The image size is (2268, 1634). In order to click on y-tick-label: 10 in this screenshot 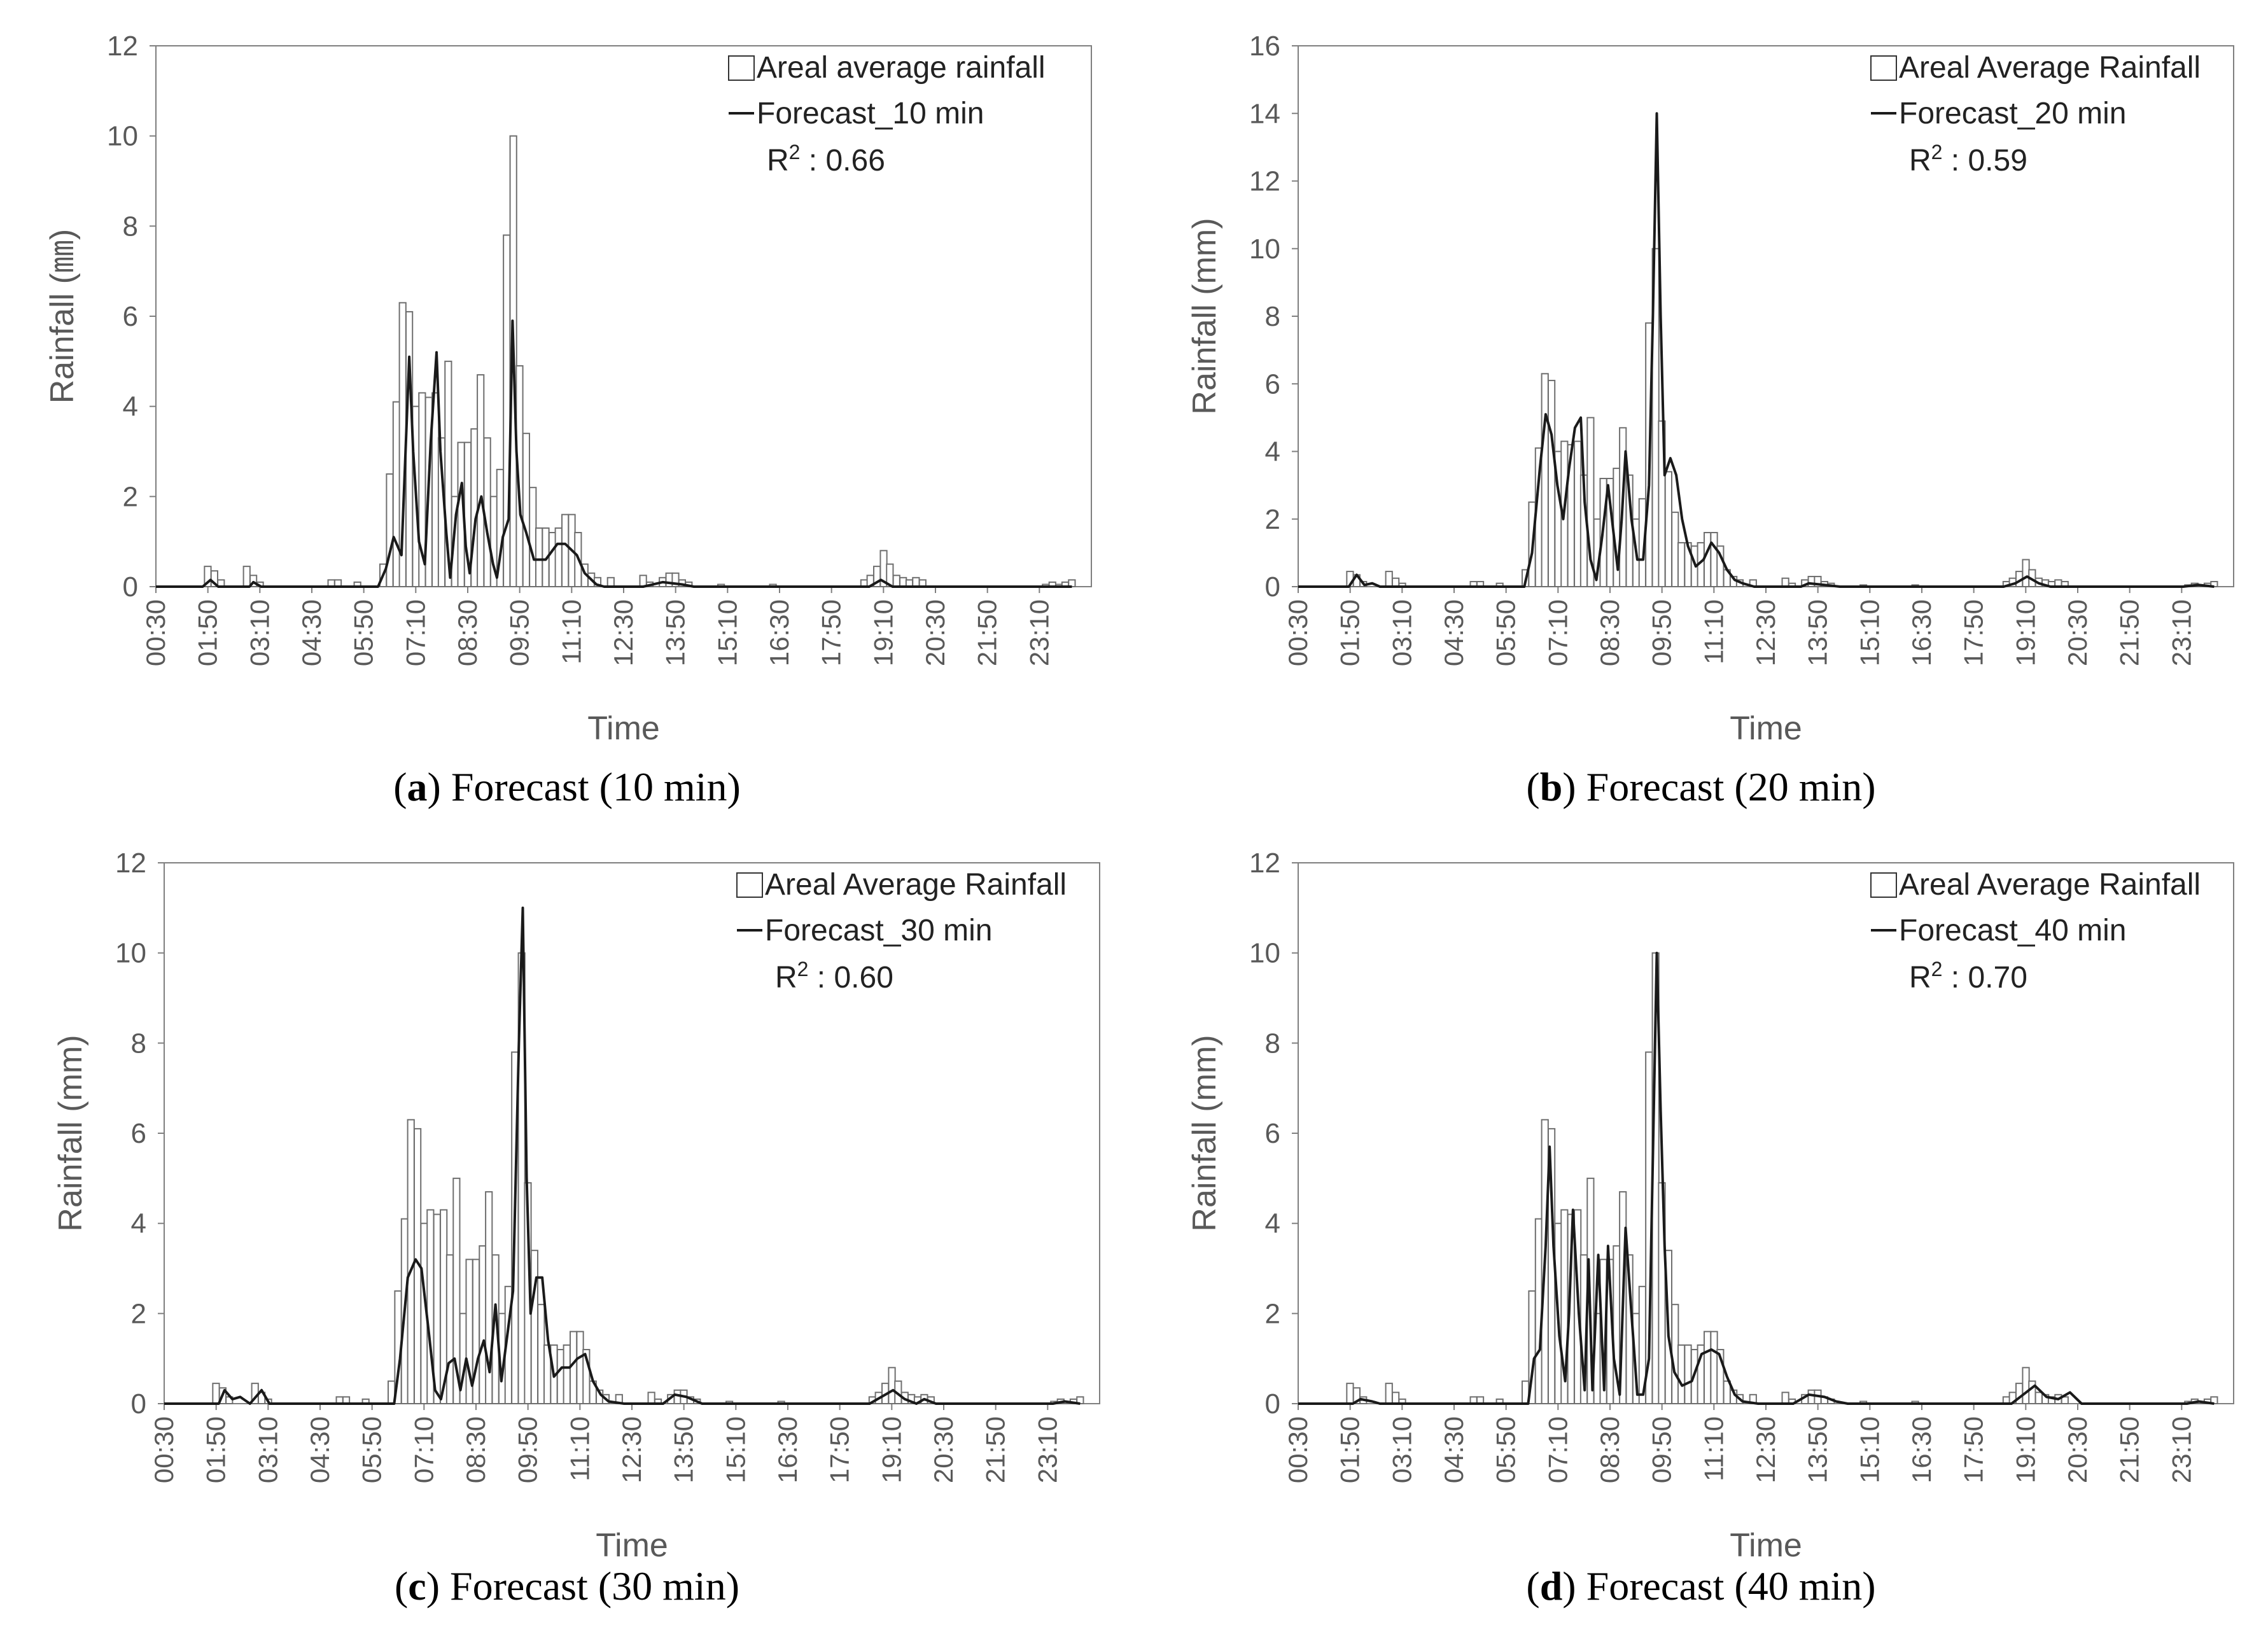, I will do `click(1264, 954)`.